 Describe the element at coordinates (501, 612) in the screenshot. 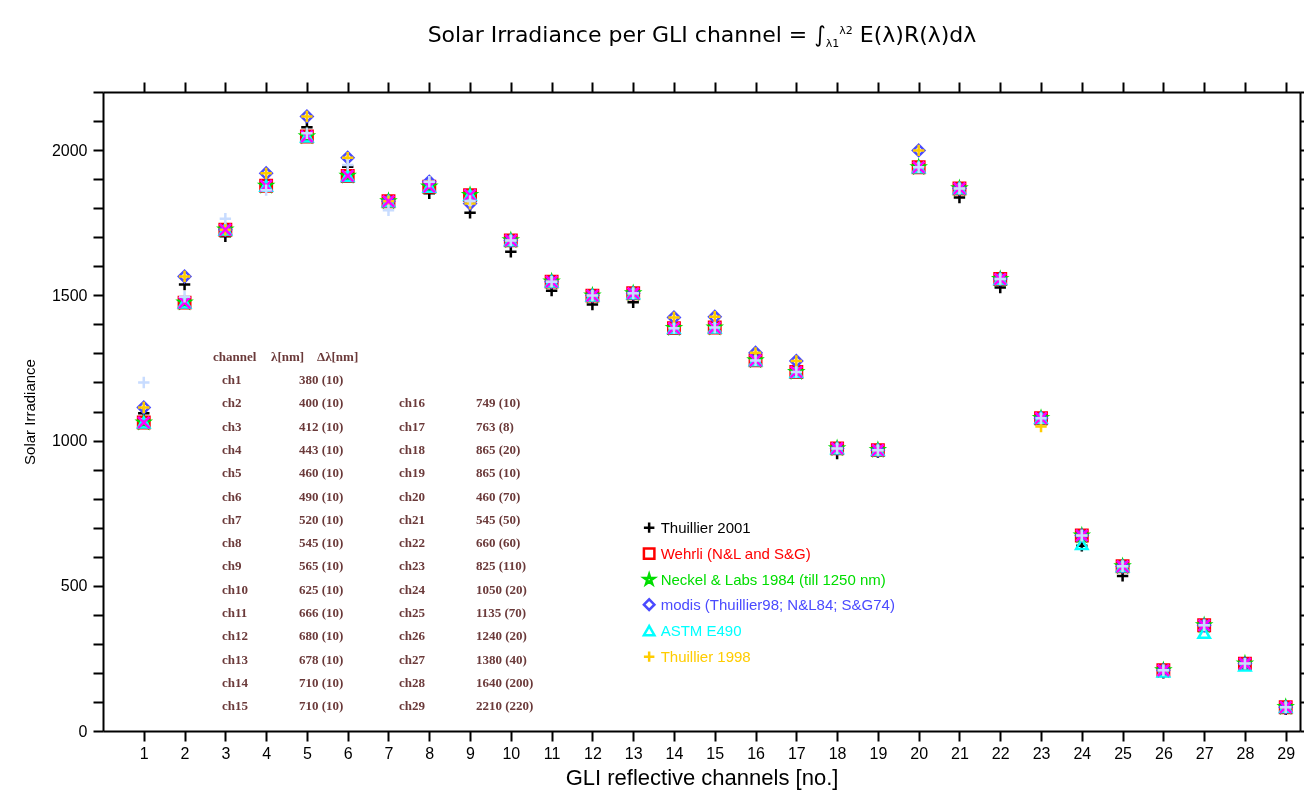

I see `annotation: 1135 (70)` at that location.